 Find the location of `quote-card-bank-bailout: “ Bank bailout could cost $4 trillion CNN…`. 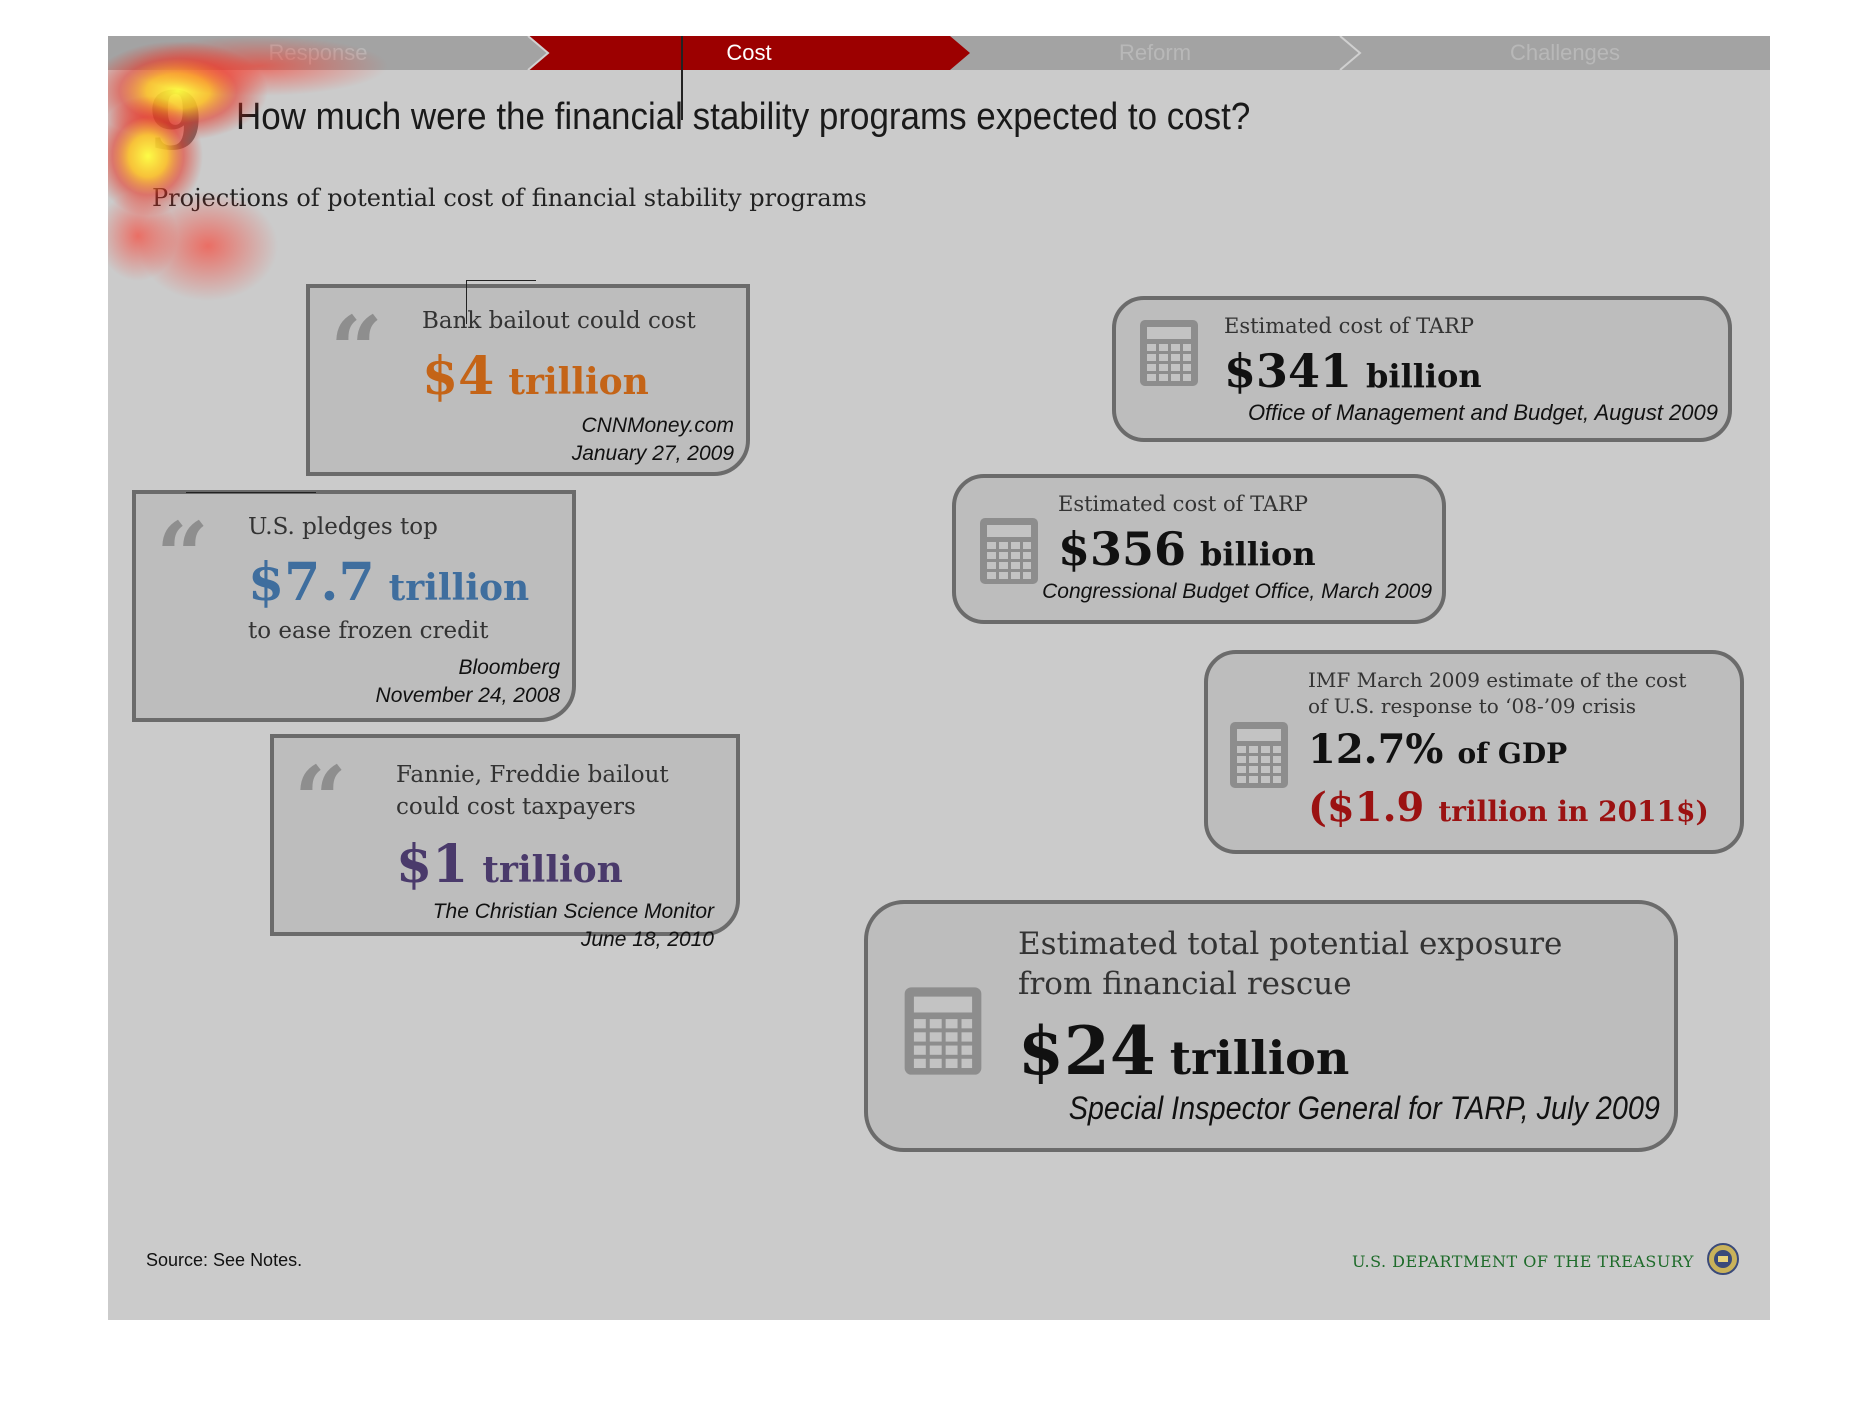

quote-card-bank-bailout: “ Bank bailout could cost $4 trillion CNN… is located at coordinates (528, 380).